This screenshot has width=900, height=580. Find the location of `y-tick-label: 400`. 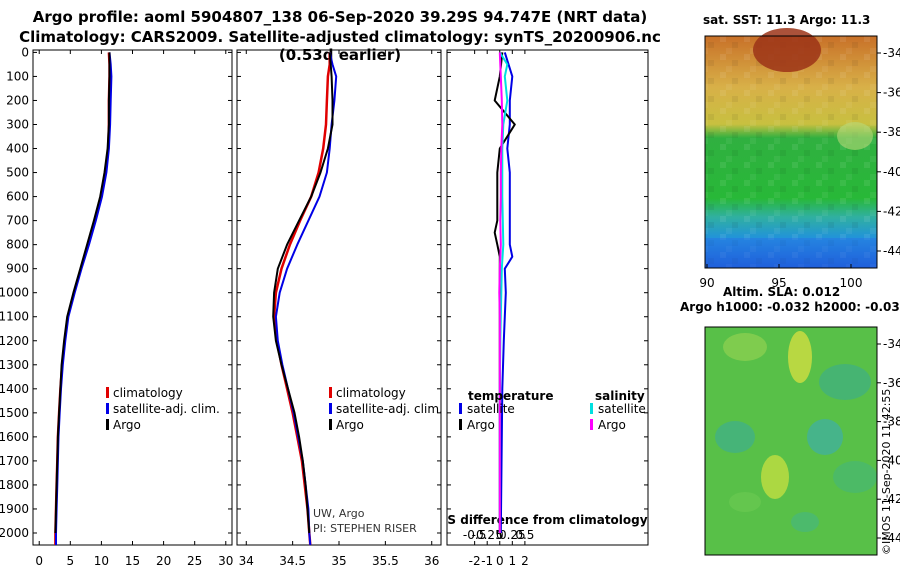

y-tick-label: 400 is located at coordinates (17, 149).